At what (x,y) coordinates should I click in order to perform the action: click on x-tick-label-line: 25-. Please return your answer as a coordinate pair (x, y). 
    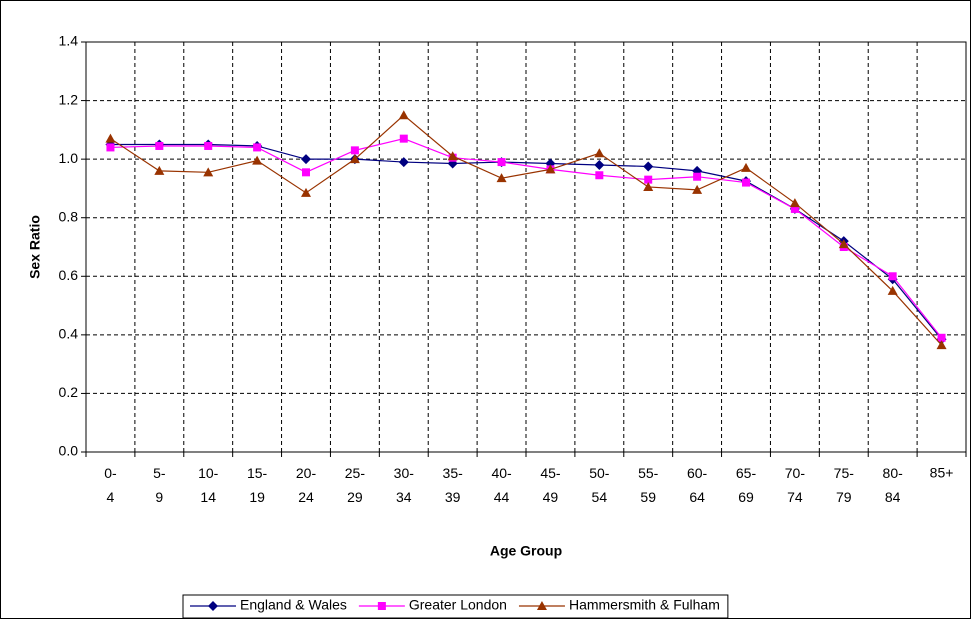
    Looking at the image, I should click on (355, 473).